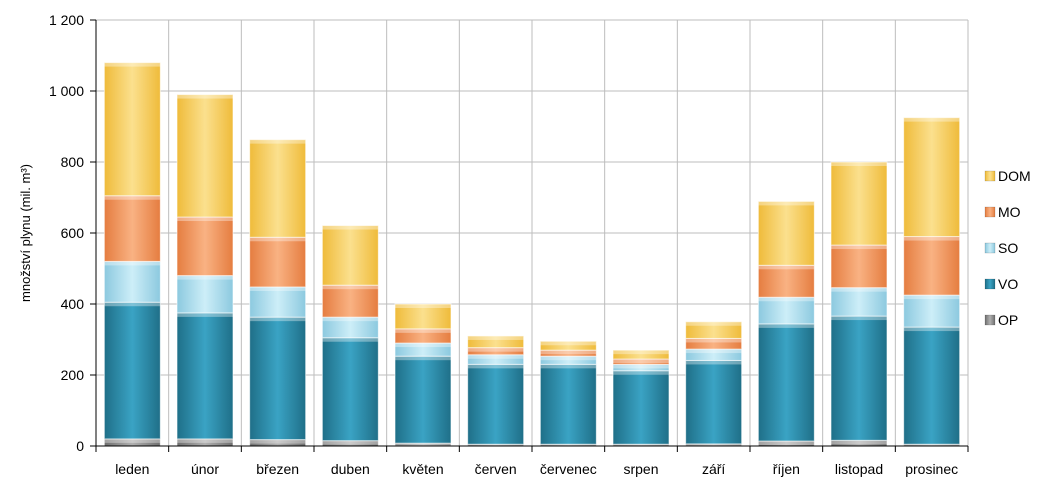  I want to click on legend: DOM MO SO VO OP, so click(1007, 248).